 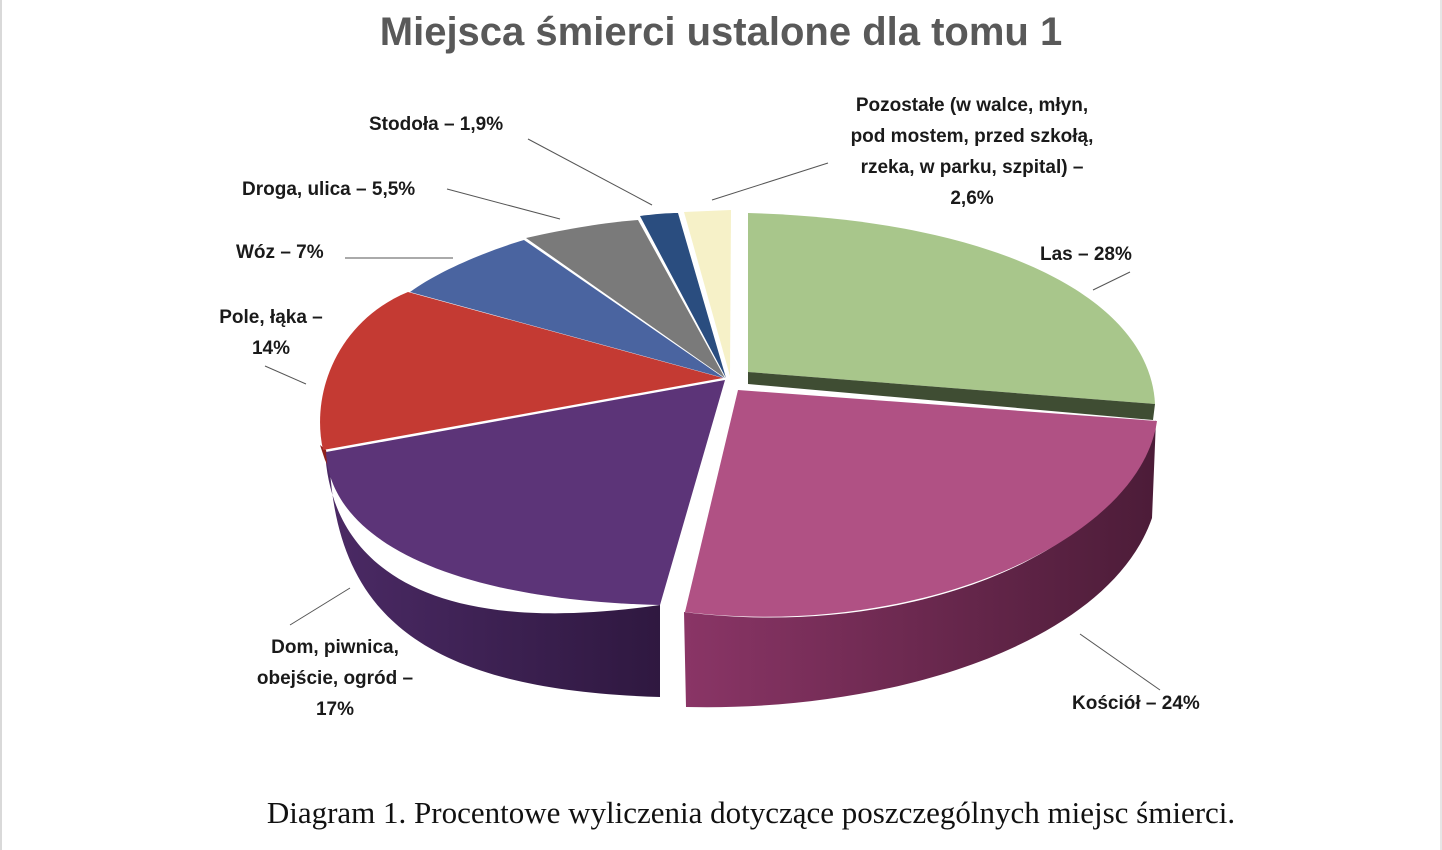 I want to click on slice-pozostale, so click(x=707, y=293).